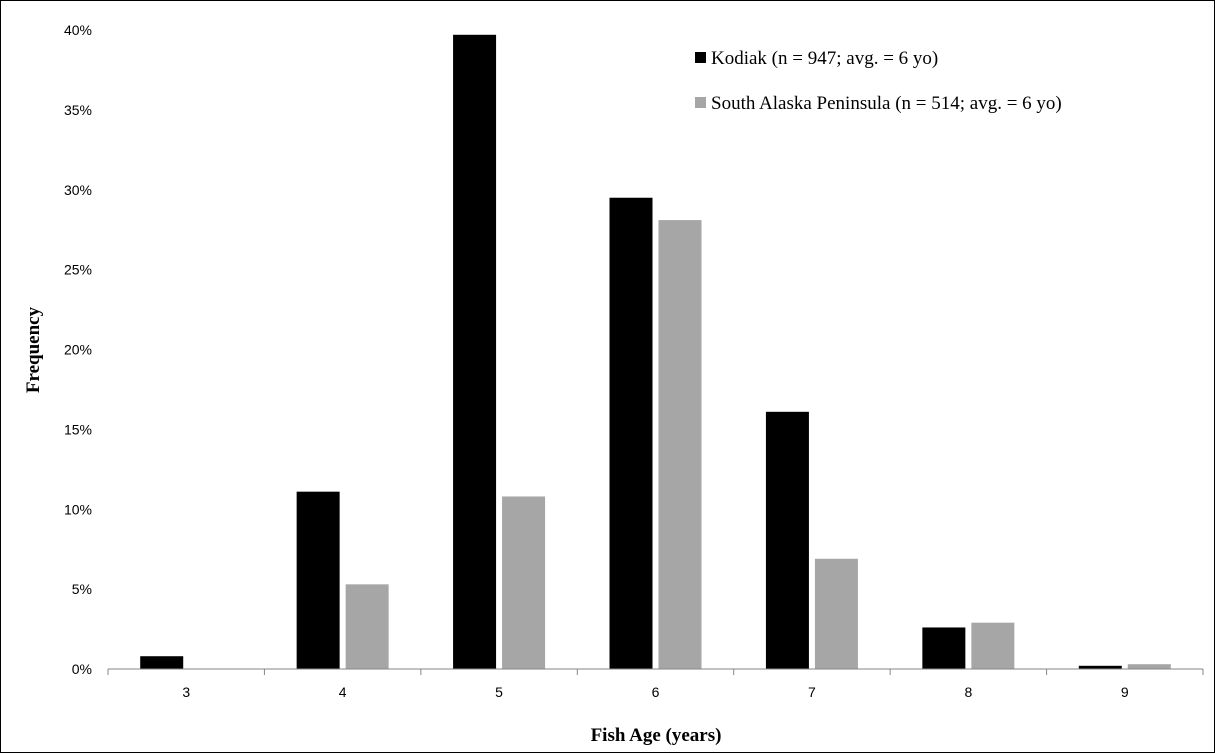 This screenshot has width=1215, height=754. Describe the element at coordinates (78, 30) in the screenshot. I see `y-tick-label: 40%` at that location.